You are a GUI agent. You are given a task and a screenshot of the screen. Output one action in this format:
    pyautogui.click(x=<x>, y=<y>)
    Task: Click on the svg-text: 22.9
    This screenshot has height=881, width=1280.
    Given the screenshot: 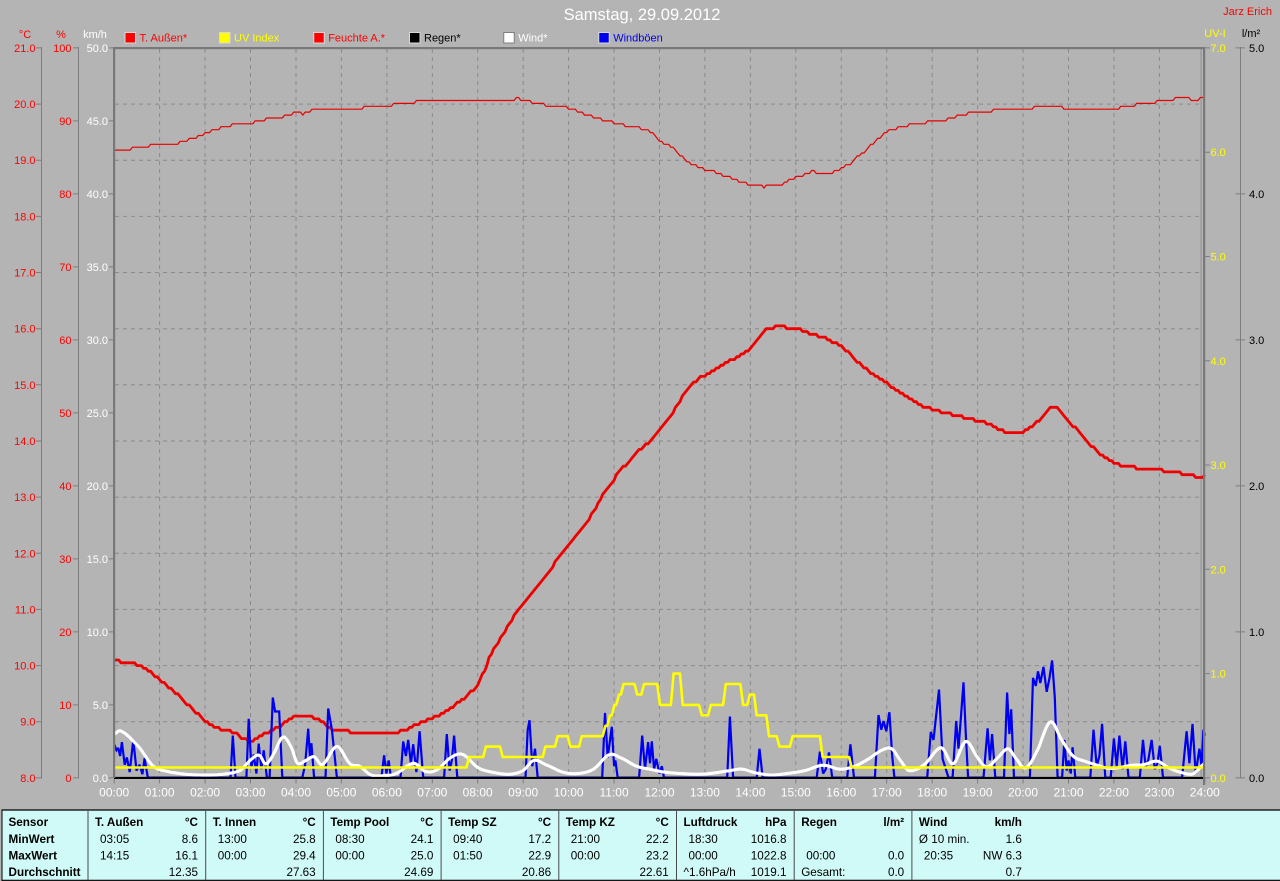 What is the action you would take?
    pyautogui.click(x=539, y=855)
    